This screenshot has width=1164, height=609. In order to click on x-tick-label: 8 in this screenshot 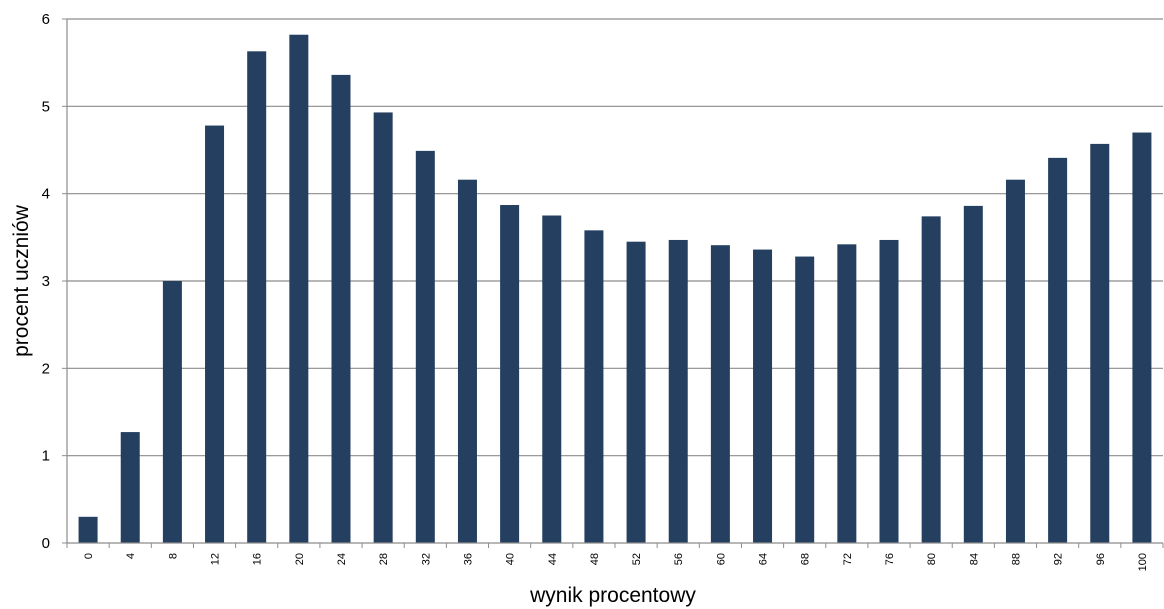, I will do `click(173, 556)`.